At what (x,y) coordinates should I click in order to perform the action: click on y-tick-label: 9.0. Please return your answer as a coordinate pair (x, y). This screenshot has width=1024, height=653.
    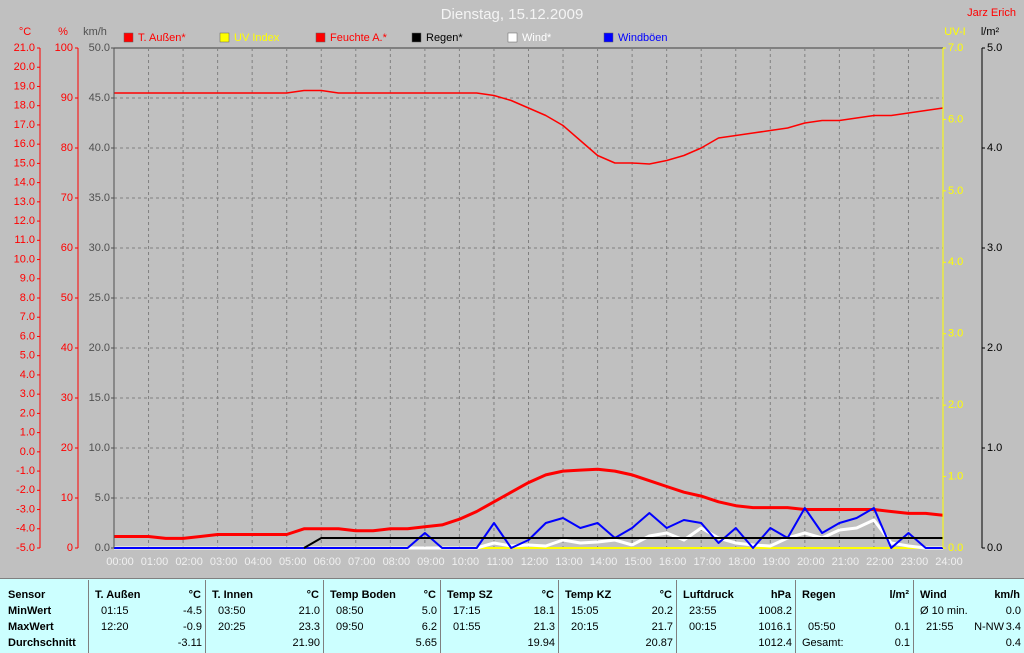
    Looking at the image, I should click on (27, 279).